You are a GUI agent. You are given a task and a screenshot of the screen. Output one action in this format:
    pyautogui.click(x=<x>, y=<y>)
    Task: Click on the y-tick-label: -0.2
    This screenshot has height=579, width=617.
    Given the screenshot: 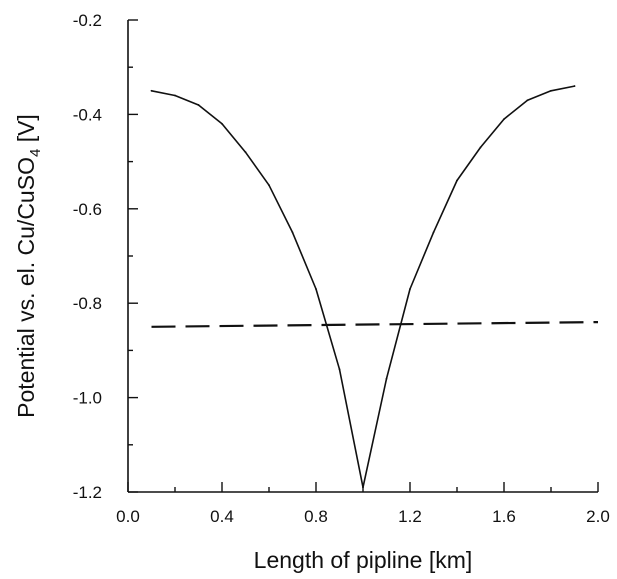 What is the action you would take?
    pyautogui.click(x=87, y=20)
    